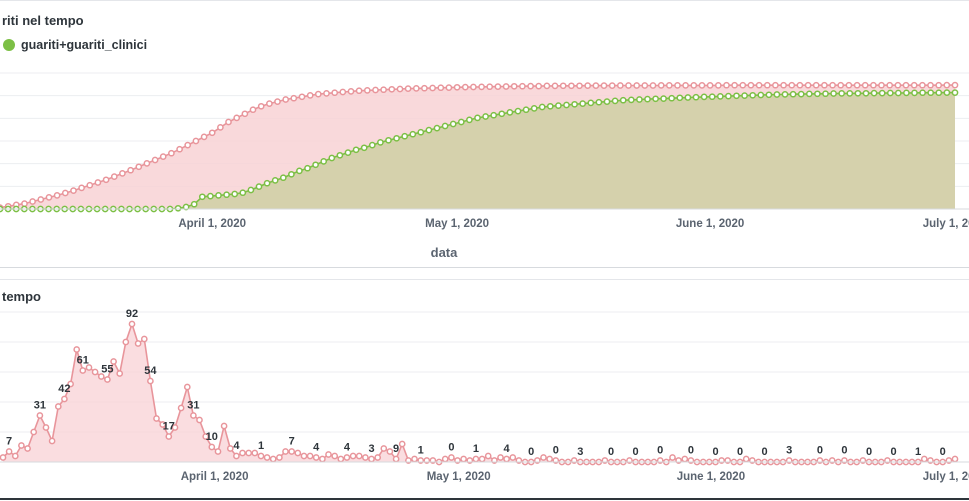 The image size is (969, 501). What do you see at coordinates (347, 448) in the screenshot?
I see `data-label: 4` at bounding box center [347, 448].